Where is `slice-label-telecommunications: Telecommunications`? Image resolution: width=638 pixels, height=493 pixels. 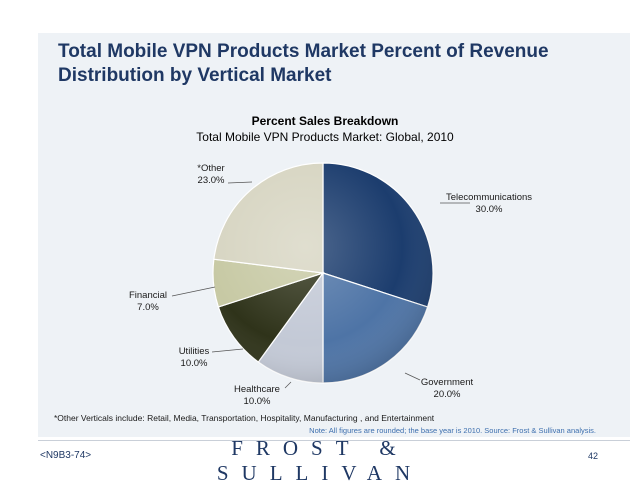
slice-label-telecommunications: Telecommunications is located at coordinates (489, 197).